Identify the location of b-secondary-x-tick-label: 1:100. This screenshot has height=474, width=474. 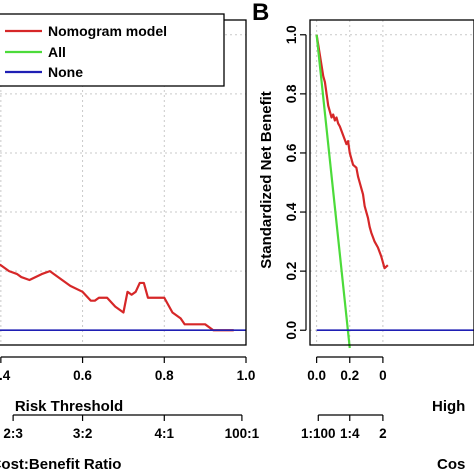
(318, 433).